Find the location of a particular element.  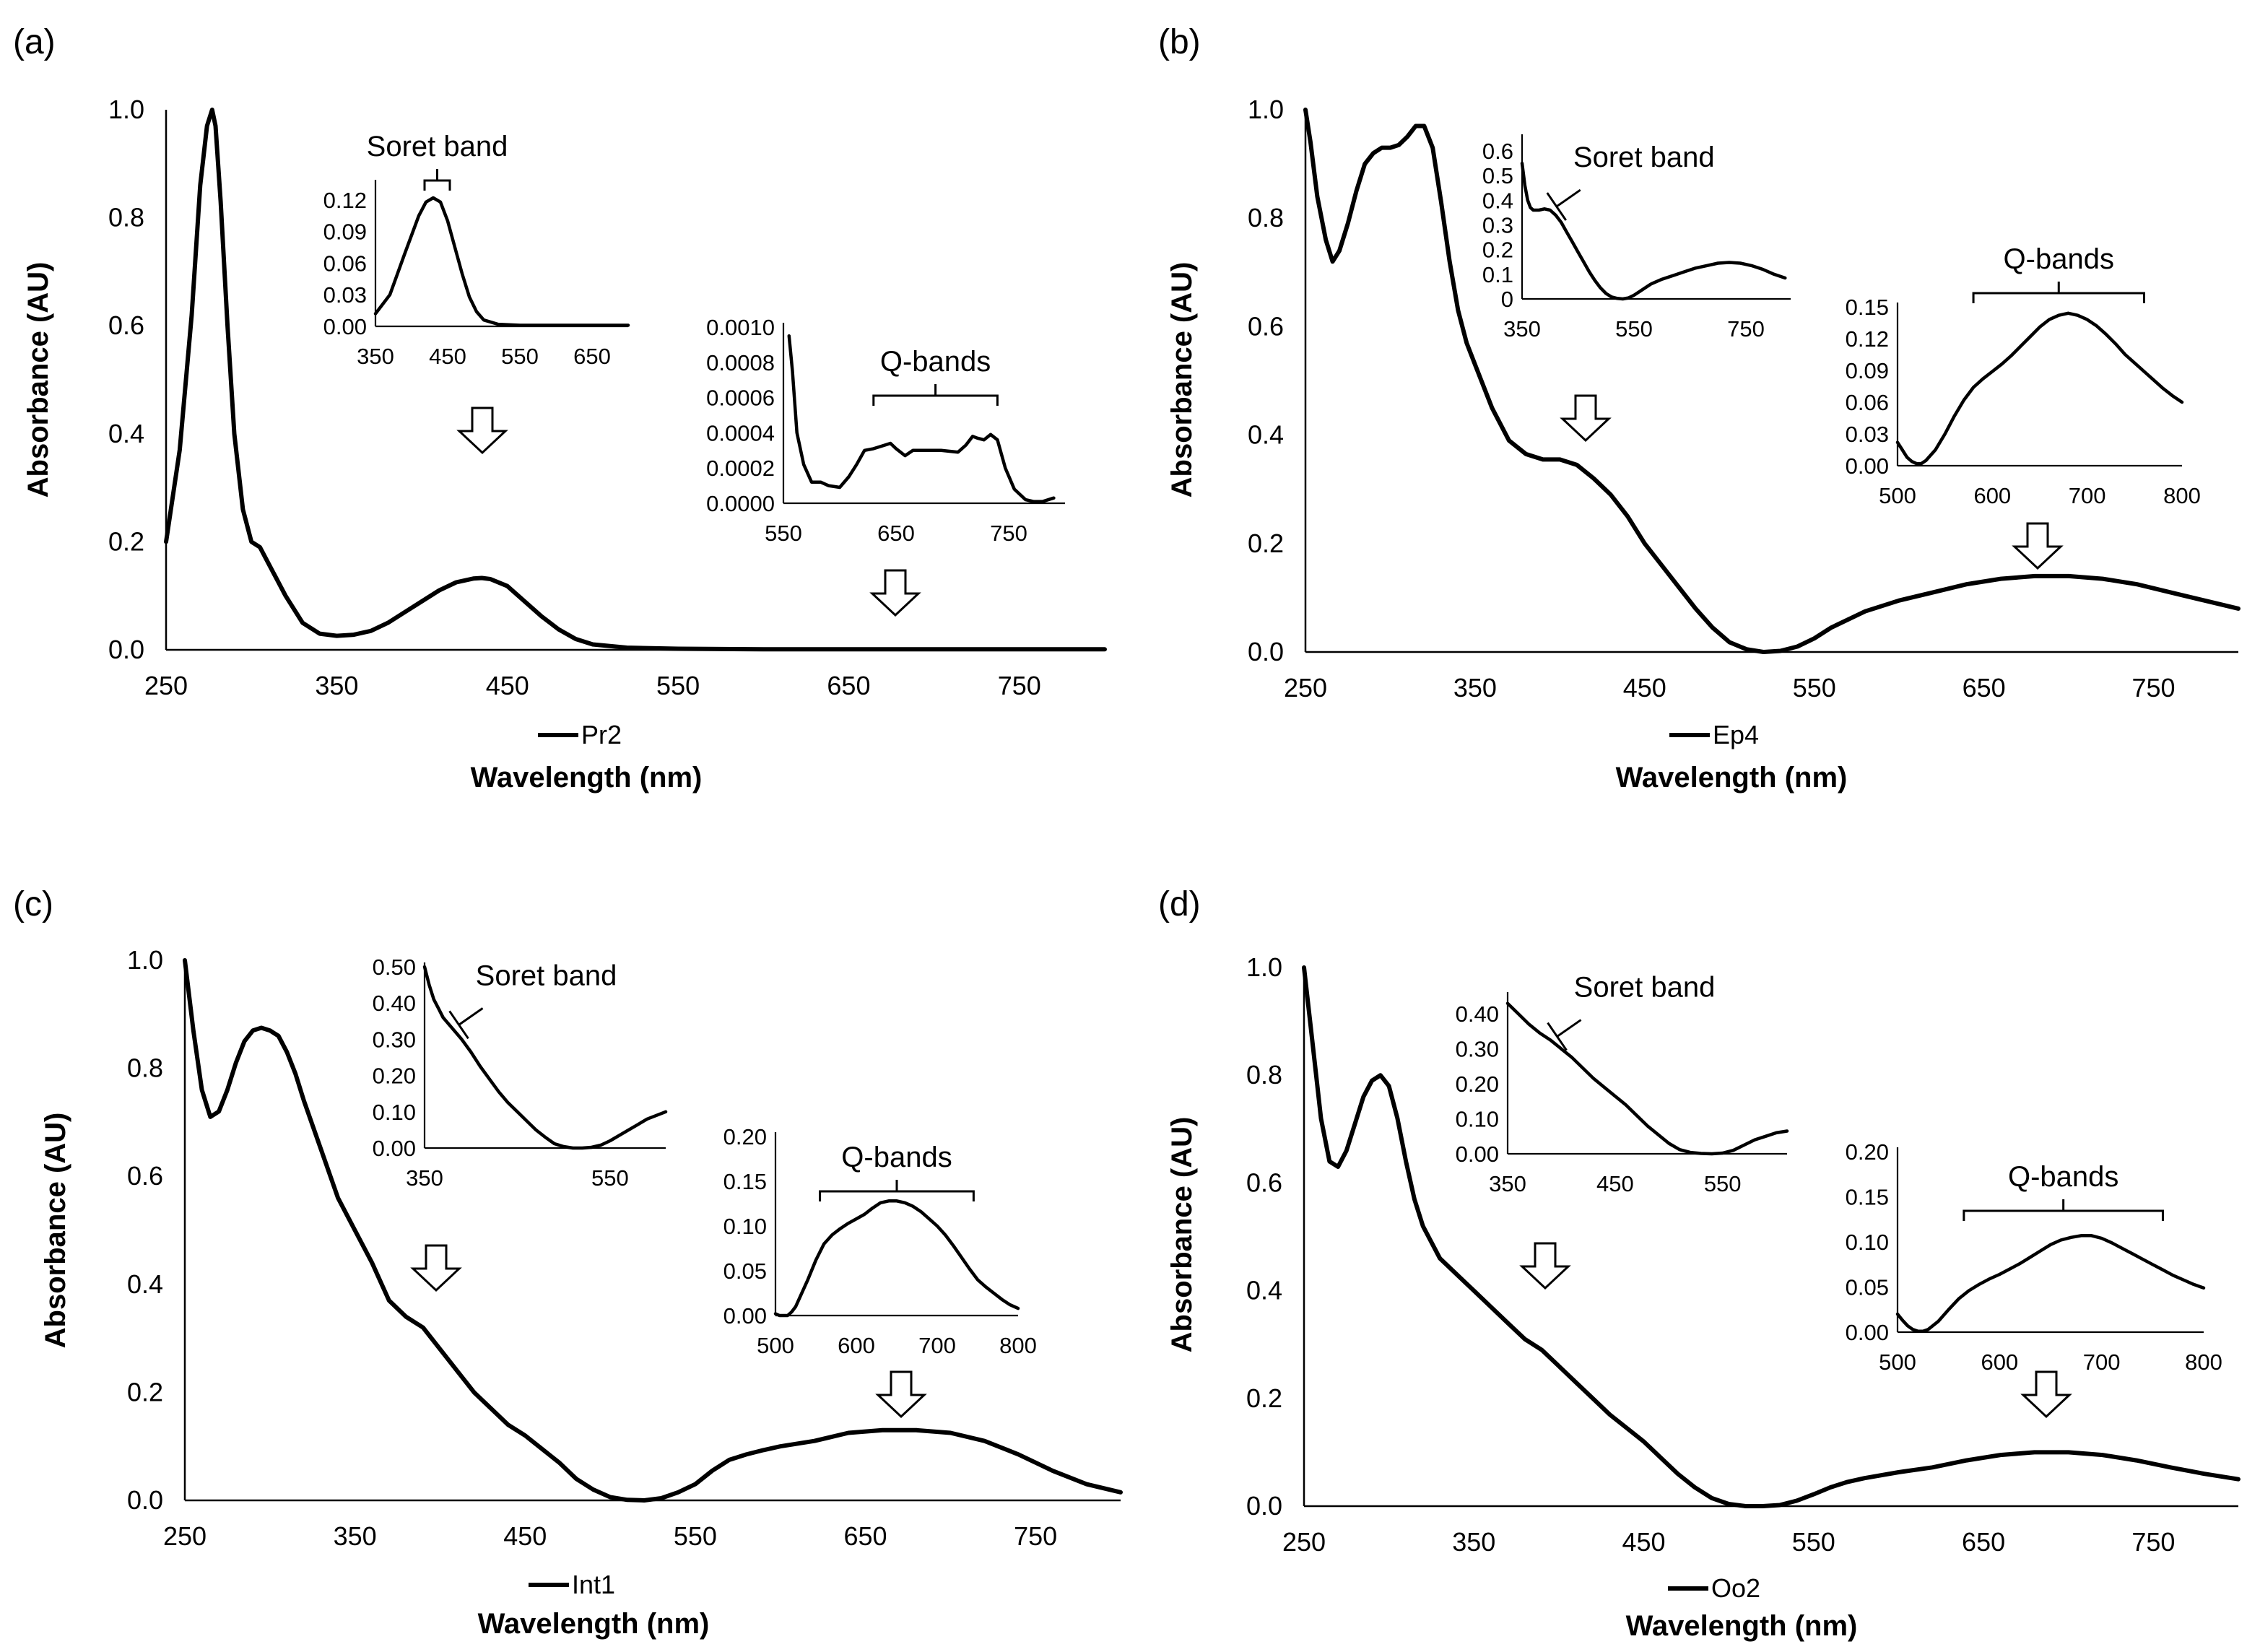

inset-y-tick-label: 0.3 is located at coordinates (1497, 225).